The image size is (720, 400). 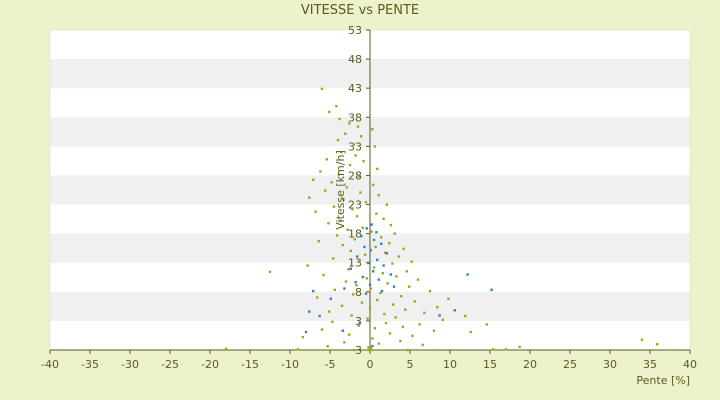 What do you see at coordinates (170, 364) in the screenshot?
I see `x-tick-label: -25` at bounding box center [170, 364].